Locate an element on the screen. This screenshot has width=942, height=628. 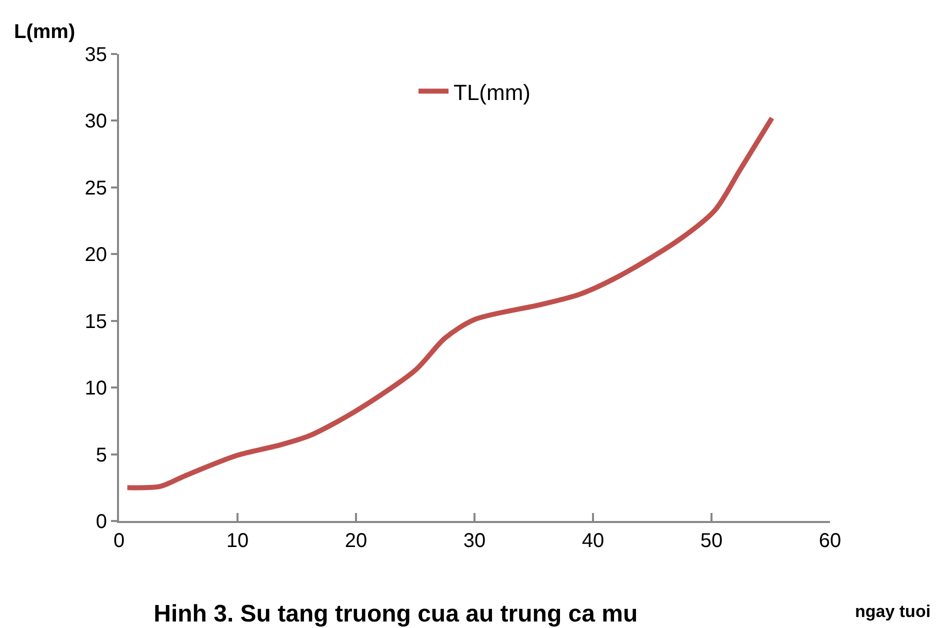
y-tick-label: 30 is located at coordinates (95, 121).